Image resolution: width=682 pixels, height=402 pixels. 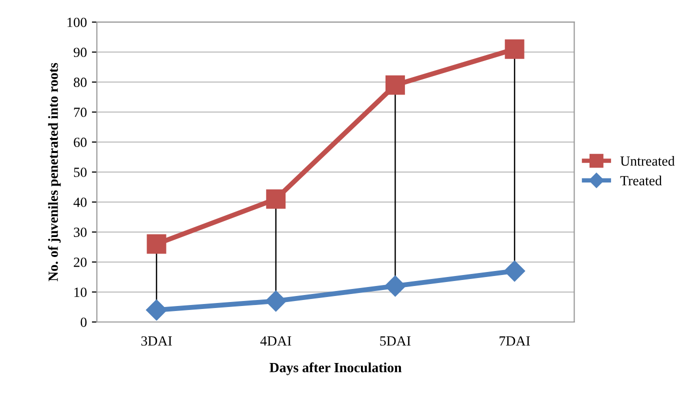 What do you see at coordinates (515, 341) in the screenshot?
I see `x-tick-label: 7DAI` at bounding box center [515, 341].